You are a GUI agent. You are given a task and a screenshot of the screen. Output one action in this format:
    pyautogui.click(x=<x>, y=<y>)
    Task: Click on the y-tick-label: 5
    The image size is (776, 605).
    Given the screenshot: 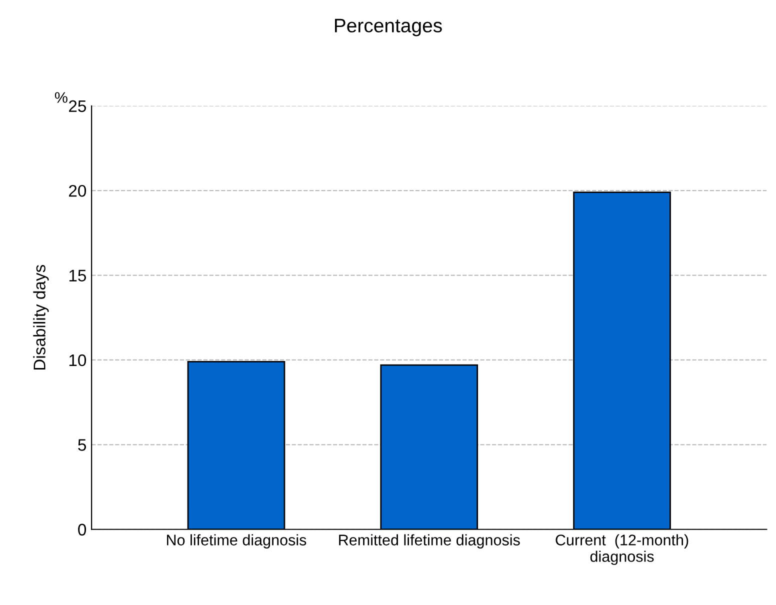 What is the action you would take?
    pyautogui.click(x=82, y=445)
    